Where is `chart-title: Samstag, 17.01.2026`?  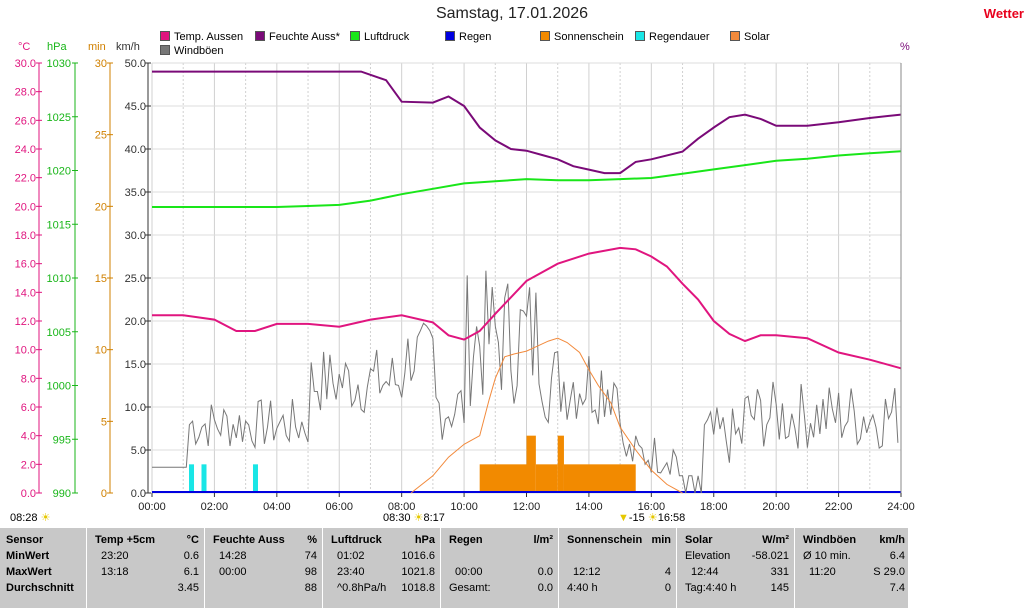
chart-title: Samstag, 17.01.2026 is located at coordinates (512, 13).